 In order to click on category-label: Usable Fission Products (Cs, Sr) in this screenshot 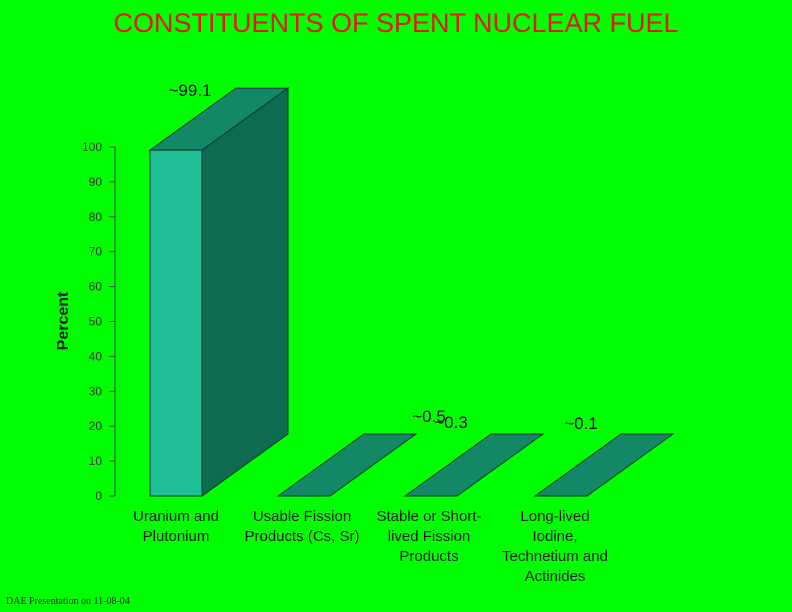, I will do `click(301, 526)`.